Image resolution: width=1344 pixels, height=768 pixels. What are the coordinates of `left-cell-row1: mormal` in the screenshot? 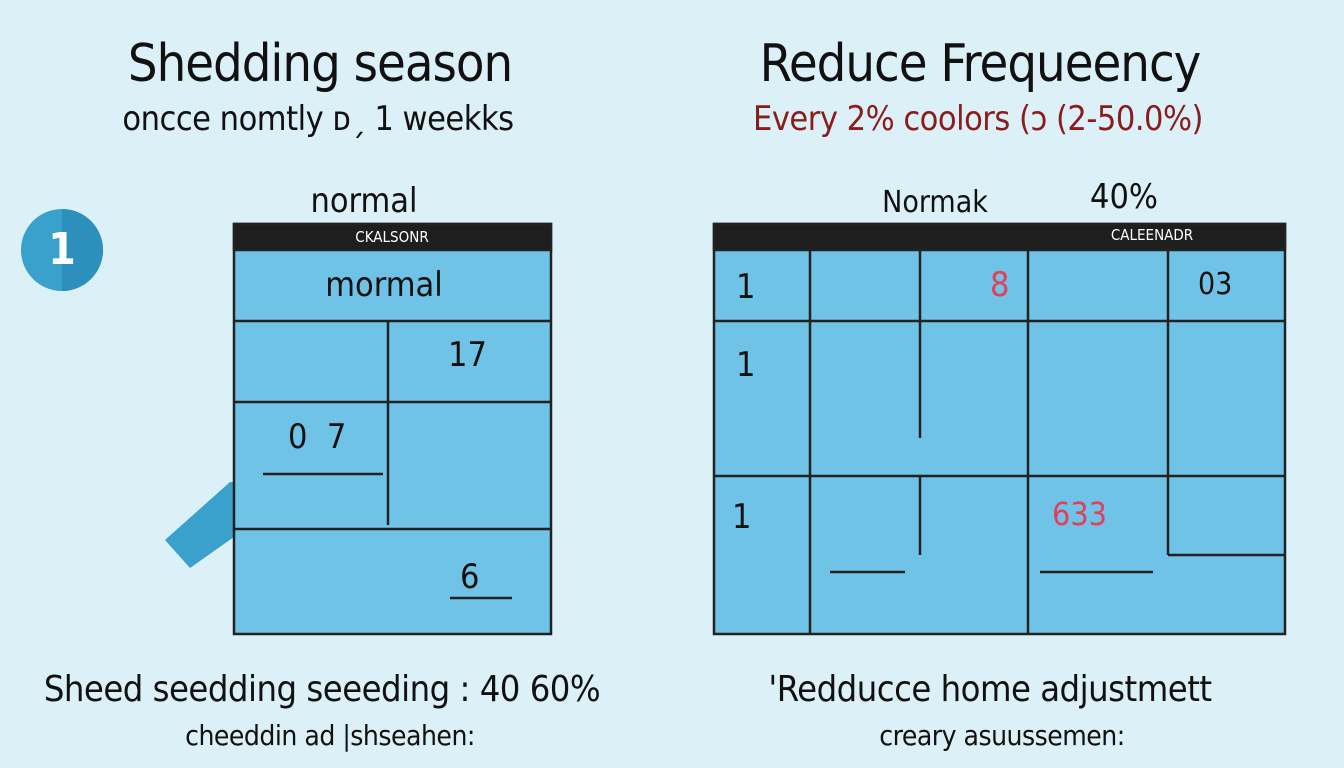 It's located at (384, 285).